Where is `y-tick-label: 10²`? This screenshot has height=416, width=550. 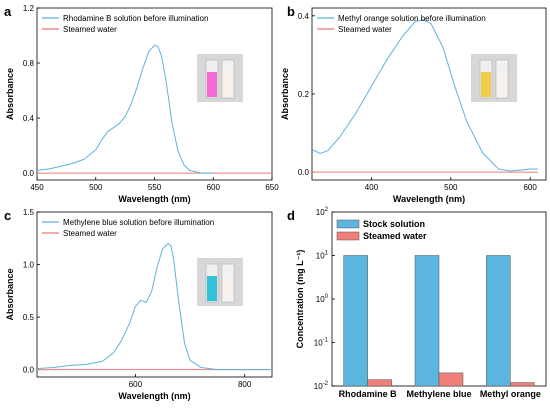 y-tick-label: 10² is located at coordinates (322, 212).